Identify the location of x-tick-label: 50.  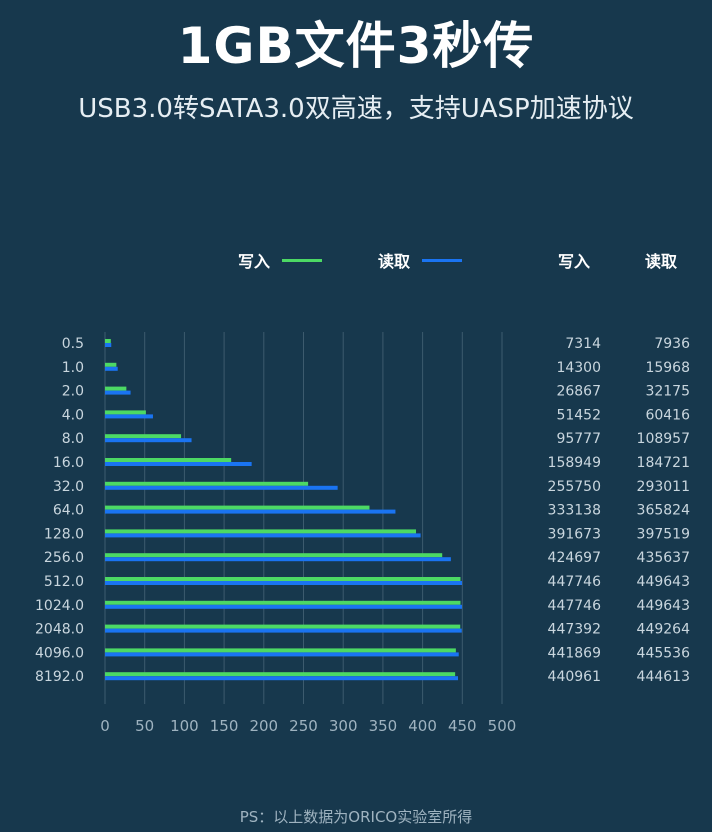
(144, 726).